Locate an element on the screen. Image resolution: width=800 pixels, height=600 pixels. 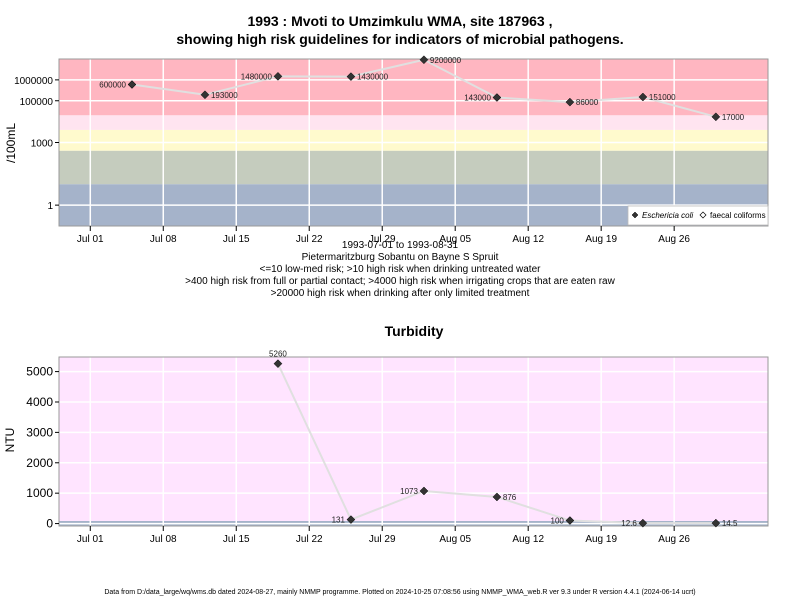
legend-box is located at coordinates (698, 215).